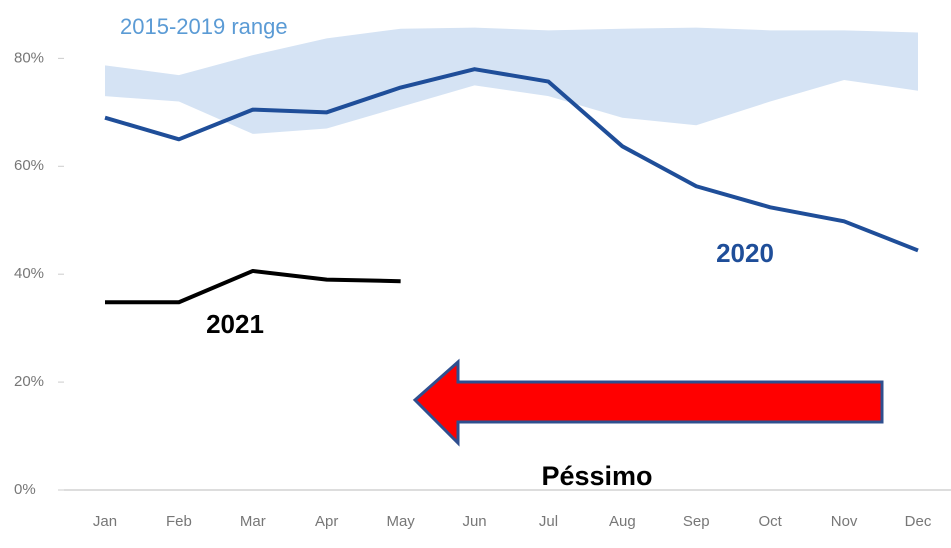 This screenshot has height=548, width=951. Describe the element at coordinates (326, 521) in the screenshot. I see `x-tick-label: Apr` at that location.